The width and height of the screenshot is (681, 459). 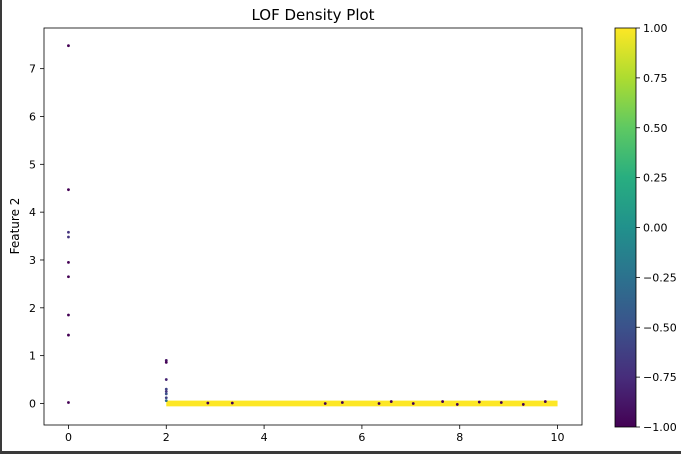 What do you see at coordinates (660, 377) in the screenshot?
I see `colorbar-tick-label: −0.75` at bounding box center [660, 377].